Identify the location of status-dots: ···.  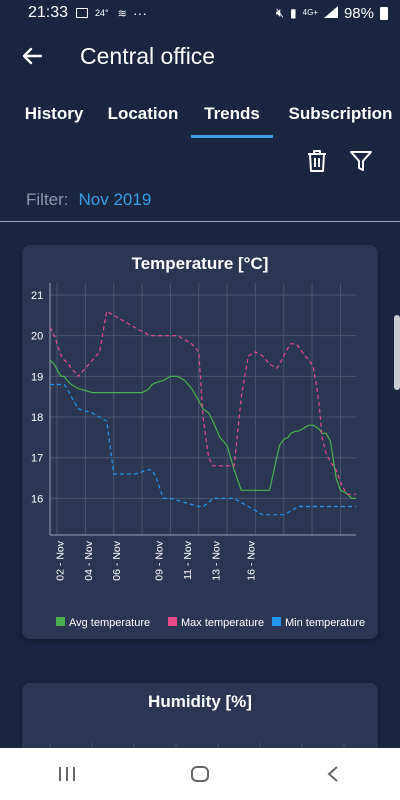
(139, 13).